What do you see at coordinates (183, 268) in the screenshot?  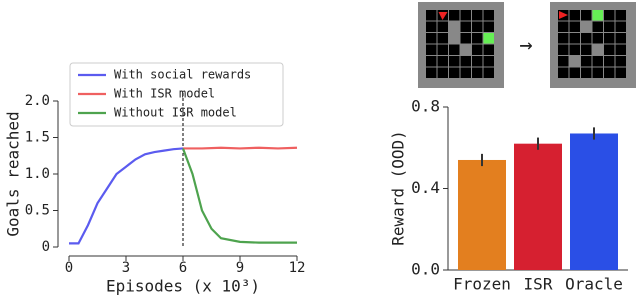 I see `x-tick-label: 6` at bounding box center [183, 268].